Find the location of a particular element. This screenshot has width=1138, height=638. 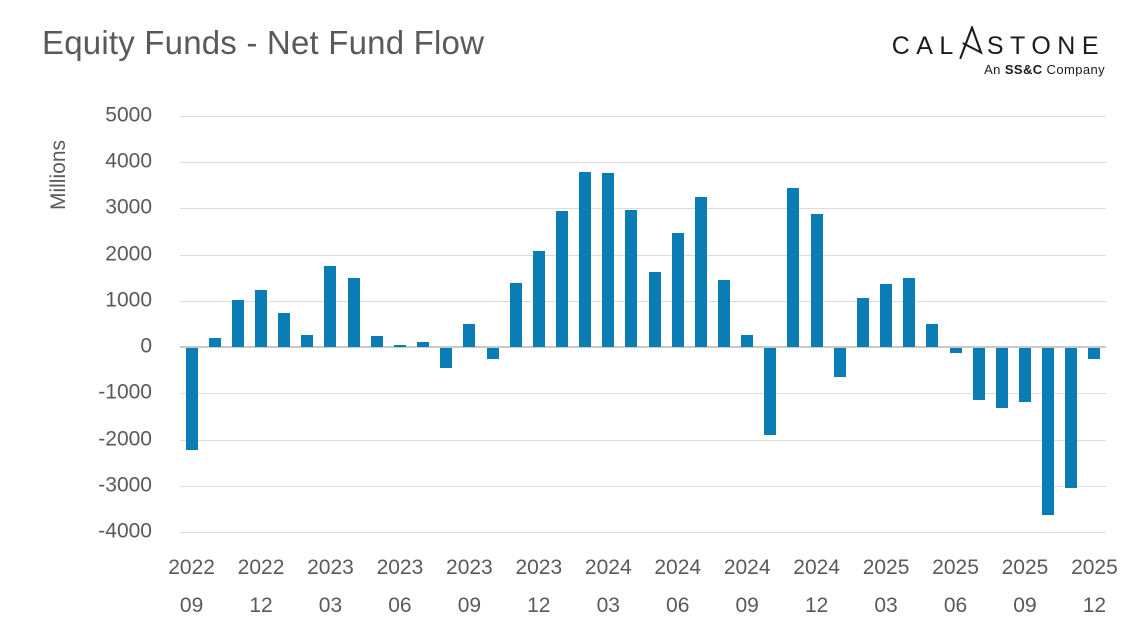

x-tick-label: 2025 12 is located at coordinates (1094, 587).